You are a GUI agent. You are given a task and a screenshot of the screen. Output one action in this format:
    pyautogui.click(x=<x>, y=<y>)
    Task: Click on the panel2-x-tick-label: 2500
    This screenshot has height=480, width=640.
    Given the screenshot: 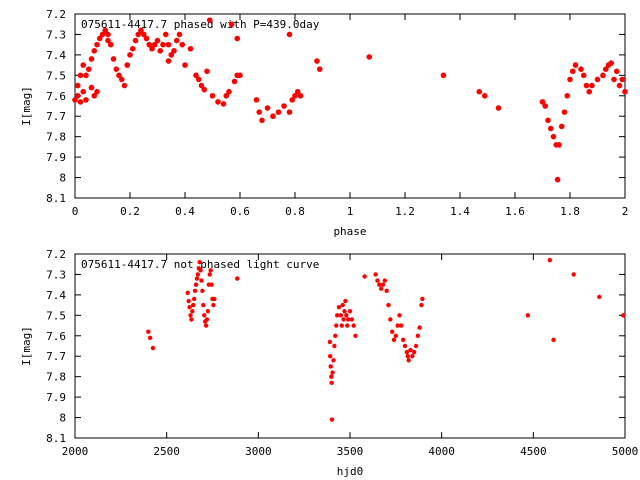 What is the action you would take?
    pyautogui.click(x=166, y=451)
    